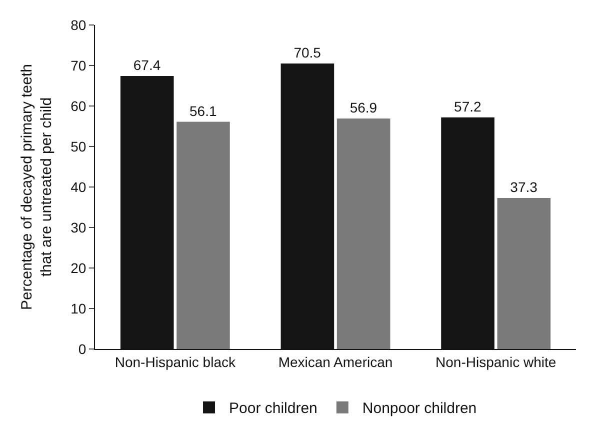 The height and width of the screenshot is (436, 596). What do you see at coordinates (78, 65) in the screenshot?
I see `y-tick-label: 70` at bounding box center [78, 65].